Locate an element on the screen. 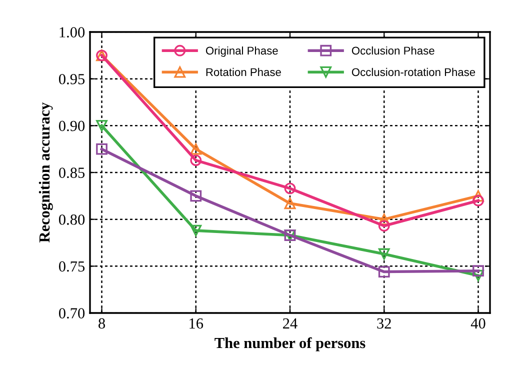 This screenshot has height=382, width=526. y-tick-label: 0.80 is located at coordinates (71, 219).